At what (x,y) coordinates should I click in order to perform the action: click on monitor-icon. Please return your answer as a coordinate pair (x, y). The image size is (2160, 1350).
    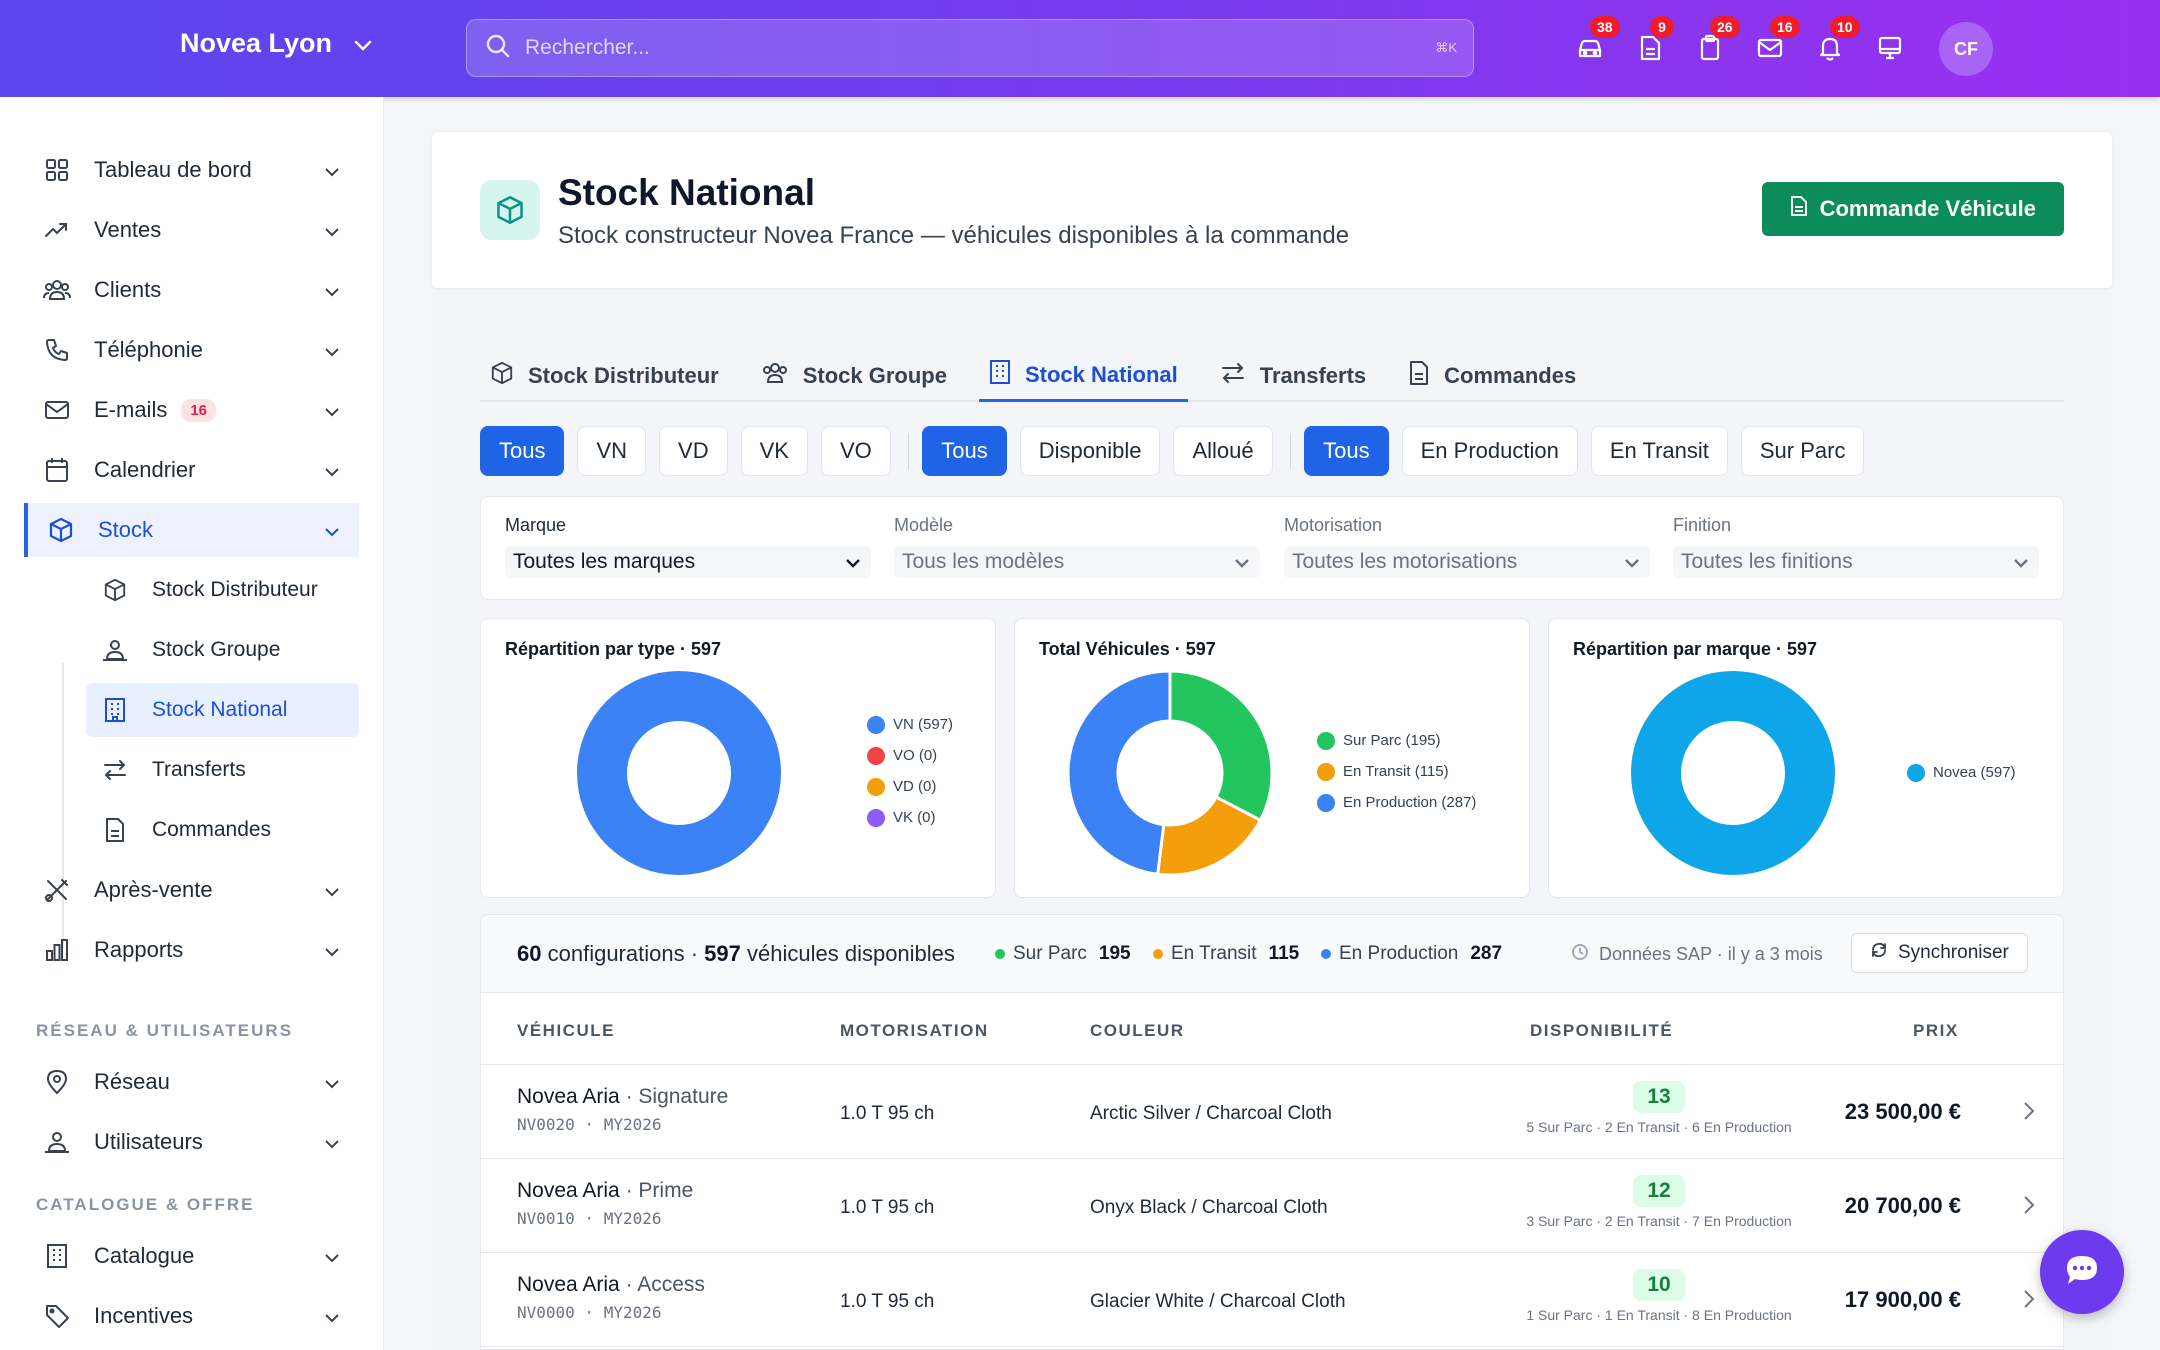
    Looking at the image, I should click on (1890, 48).